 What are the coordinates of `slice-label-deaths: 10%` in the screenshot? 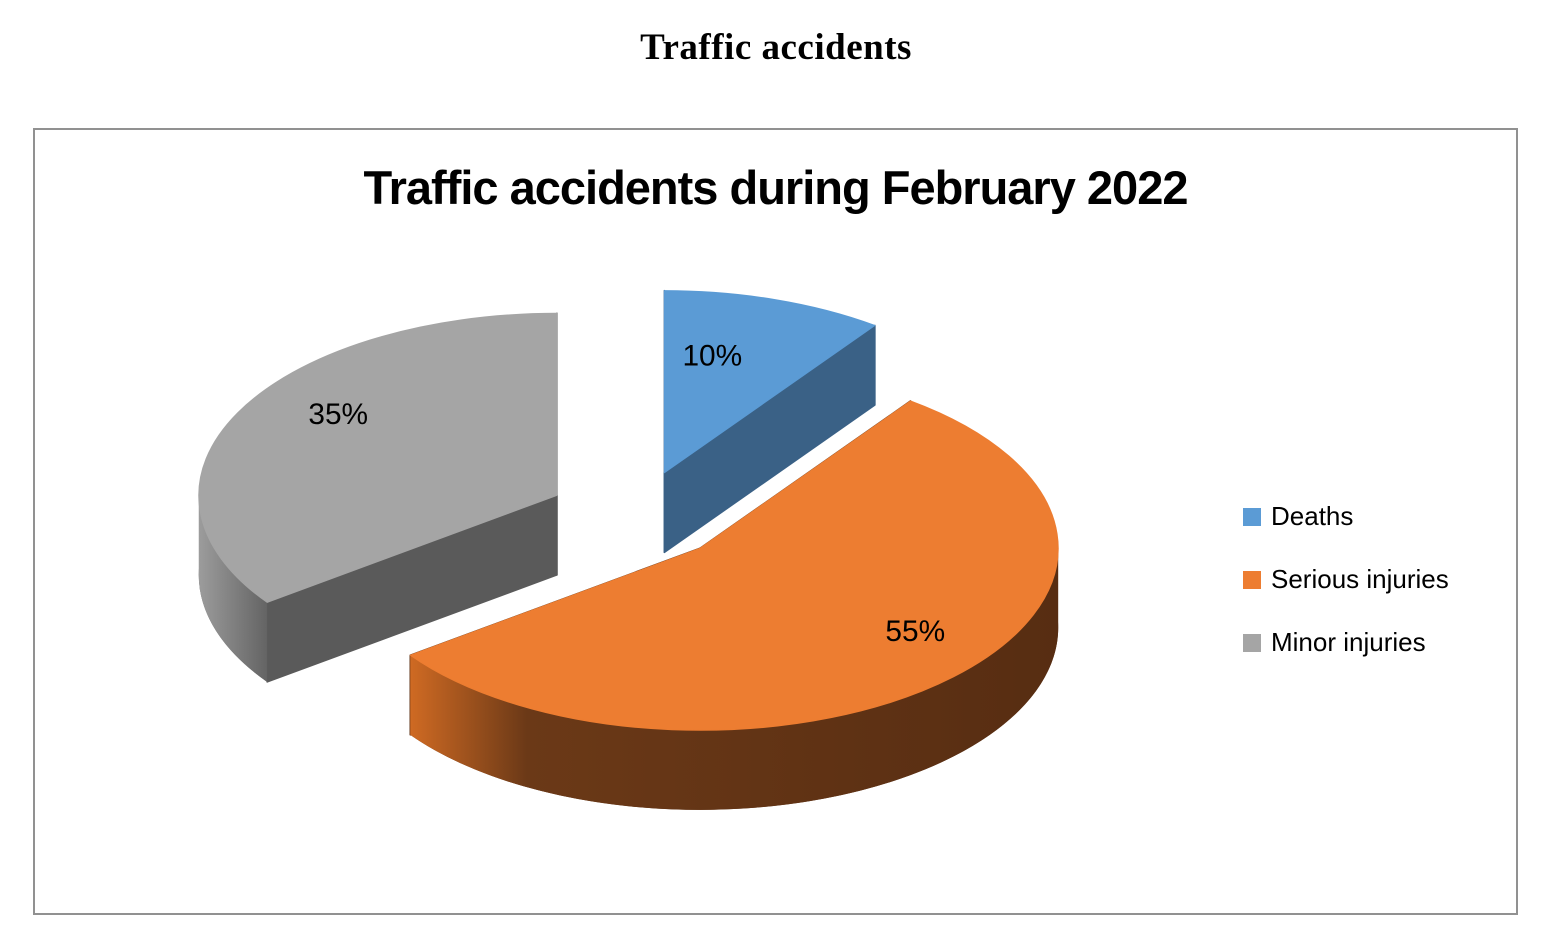 It's located at (712, 355).